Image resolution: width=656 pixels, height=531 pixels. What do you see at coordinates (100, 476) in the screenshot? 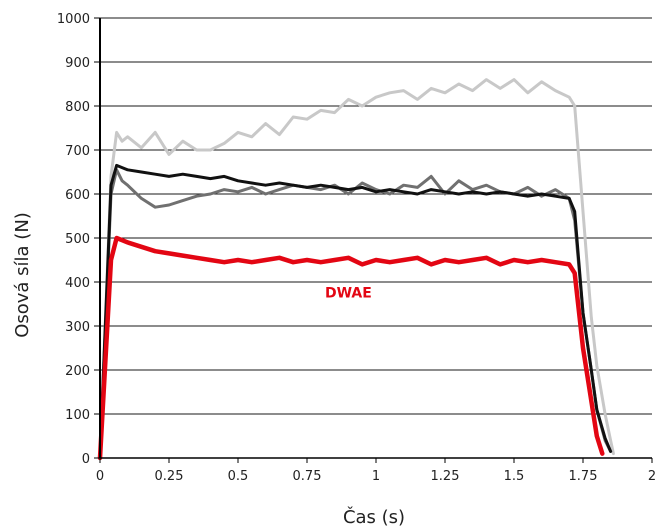
I see `x-tick-label-0: 0` at bounding box center [100, 476].